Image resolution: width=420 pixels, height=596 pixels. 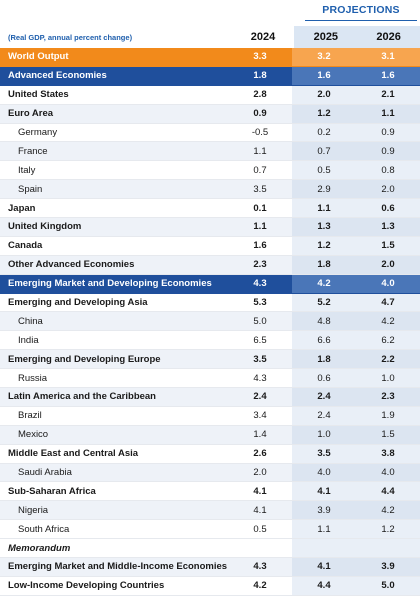 What do you see at coordinates (388, 510) in the screenshot?
I see `value-2026: 4.2` at bounding box center [388, 510].